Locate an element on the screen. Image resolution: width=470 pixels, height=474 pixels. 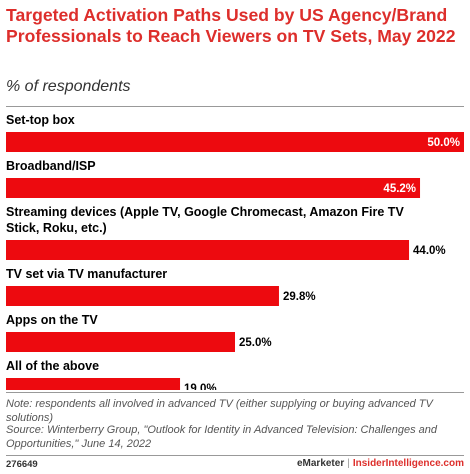
value-label-tv-set-via-tv-manufacturer: 29.8% is located at coordinates (299, 297).